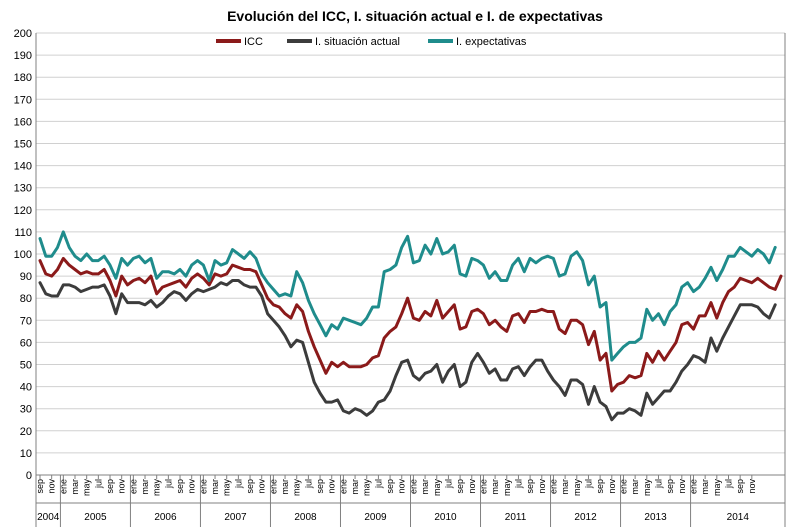 This screenshot has height=532, width=790. What do you see at coordinates (26, 432) in the screenshot?
I see `y-tick-label: 20` at bounding box center [26, 432].